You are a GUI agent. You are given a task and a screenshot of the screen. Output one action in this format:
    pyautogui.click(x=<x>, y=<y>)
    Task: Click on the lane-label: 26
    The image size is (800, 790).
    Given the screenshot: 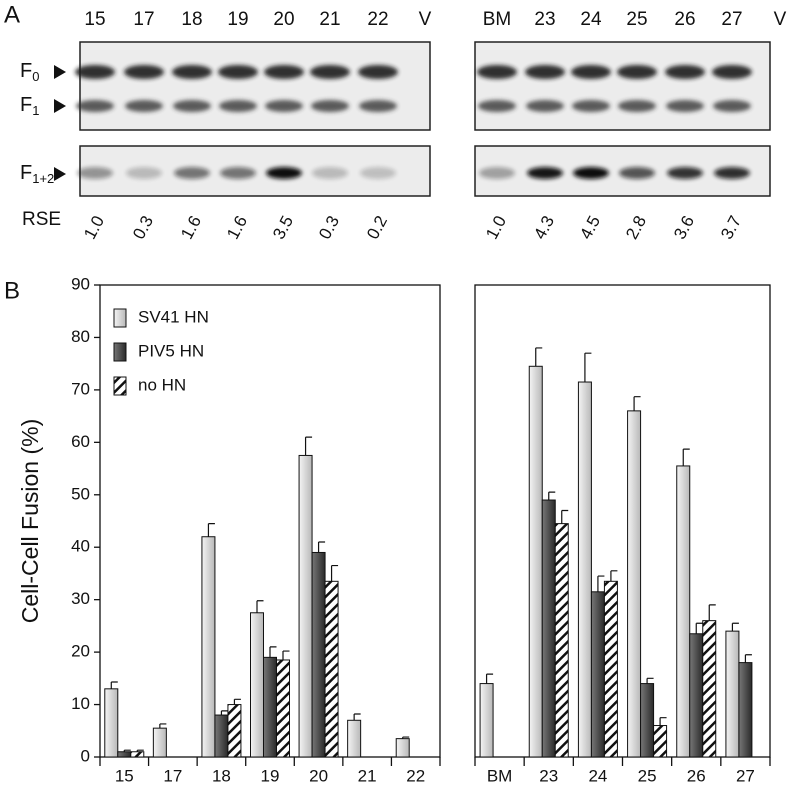 What is the action you would take?
    pyautogui.click(x=684, y=19)
    